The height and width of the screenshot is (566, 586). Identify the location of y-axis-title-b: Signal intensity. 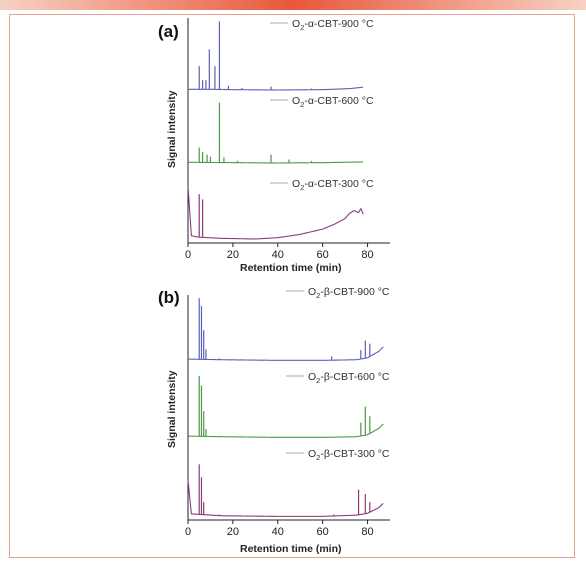
(172, 409).